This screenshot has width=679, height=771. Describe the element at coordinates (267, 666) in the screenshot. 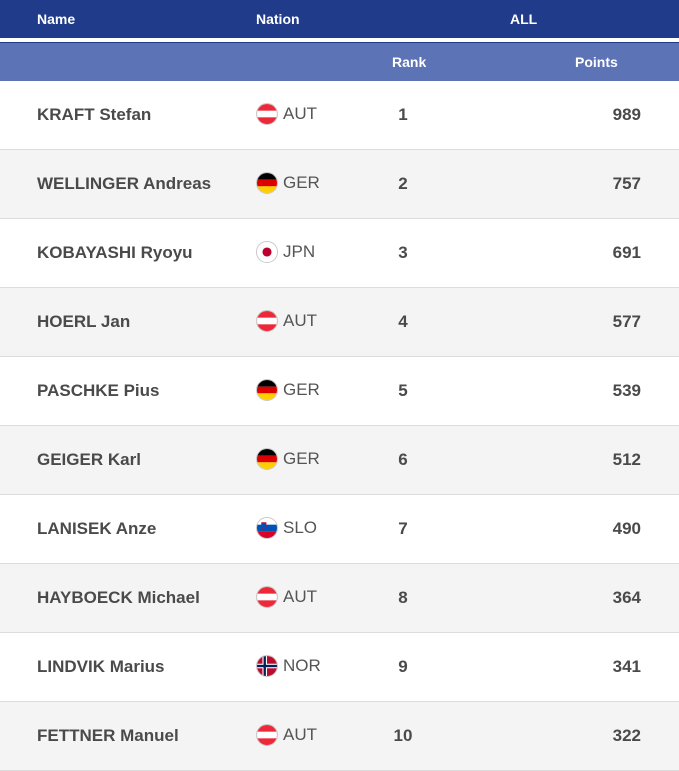

I see `norway-flag-icon` at that location.